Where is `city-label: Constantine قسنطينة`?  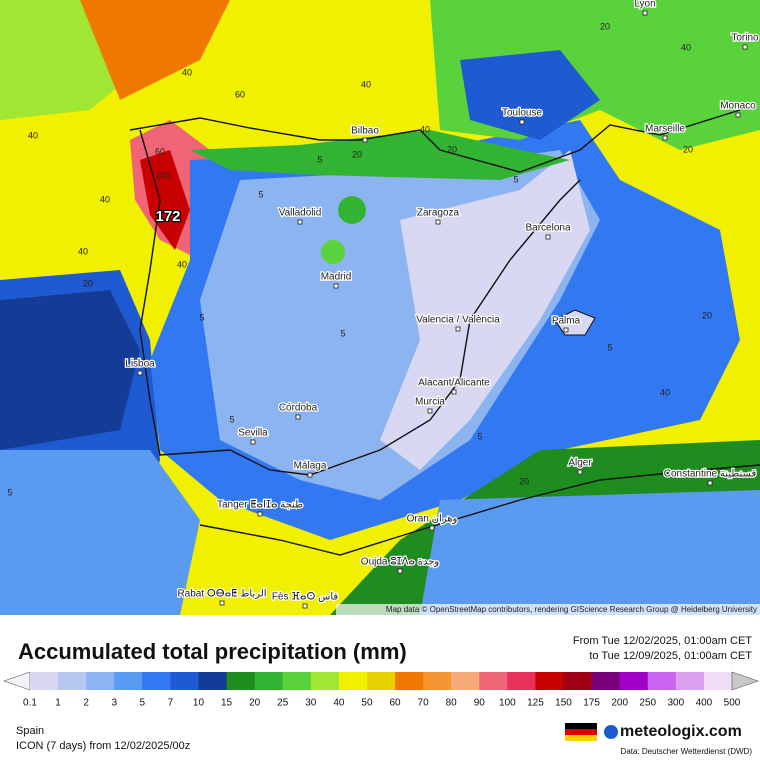 city-label: Constantine قسنطينة is located at coordinates (710, 474).